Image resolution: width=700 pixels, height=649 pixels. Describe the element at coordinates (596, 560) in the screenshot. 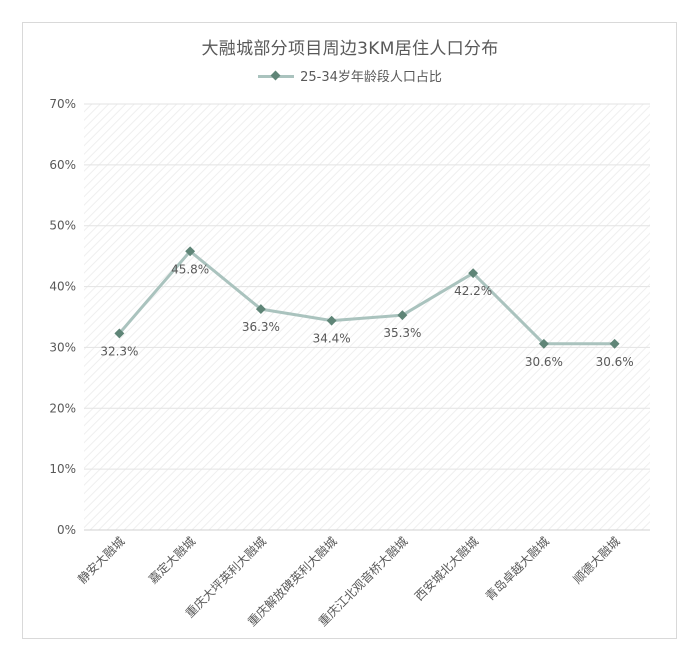

I see `x-tick-label: 顺德大融城` at that location.